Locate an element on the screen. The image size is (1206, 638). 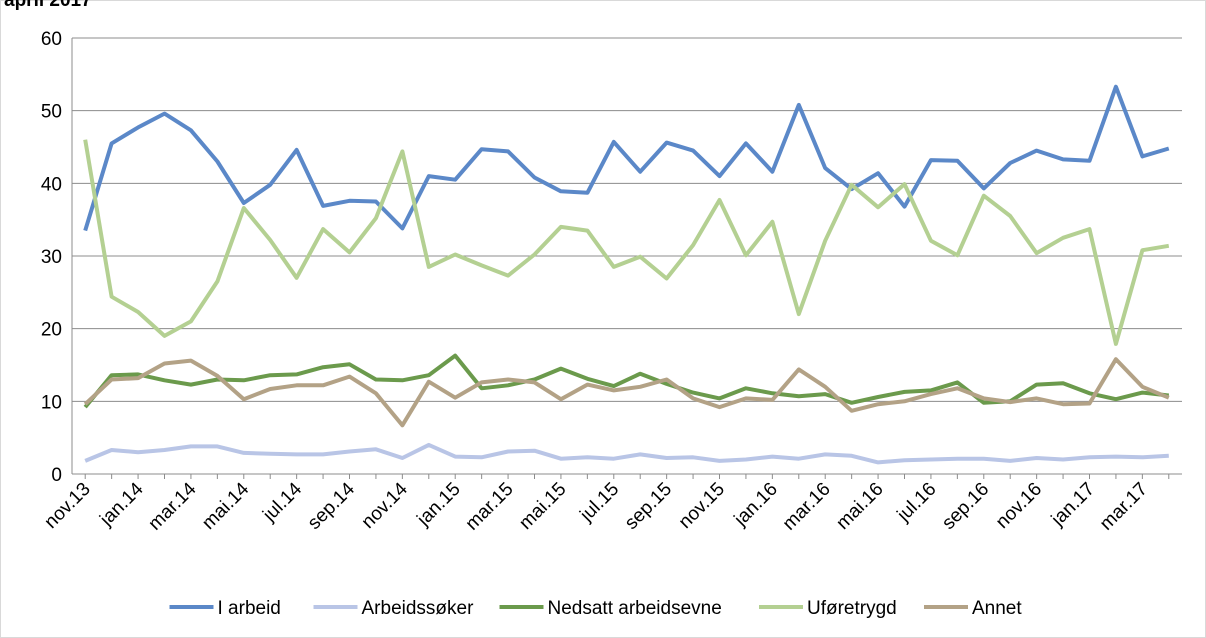
legend-label: Annet is located at coordinates (997, 608).